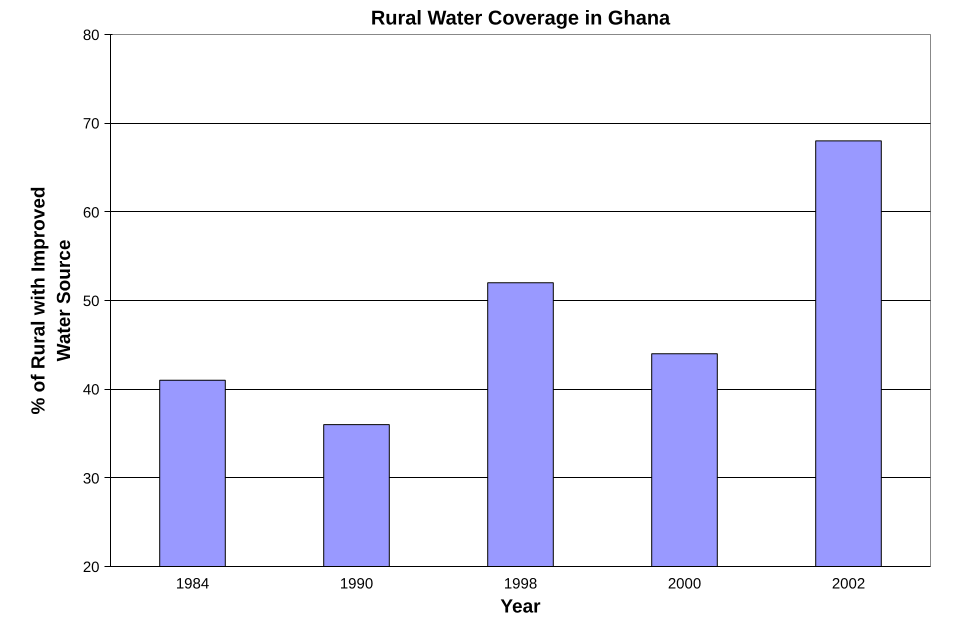 This screenshot has height=624, width=954. Describe the element at coordinates (91, 35) in the screenshot. I see `y-tick-label: 80` at that location.